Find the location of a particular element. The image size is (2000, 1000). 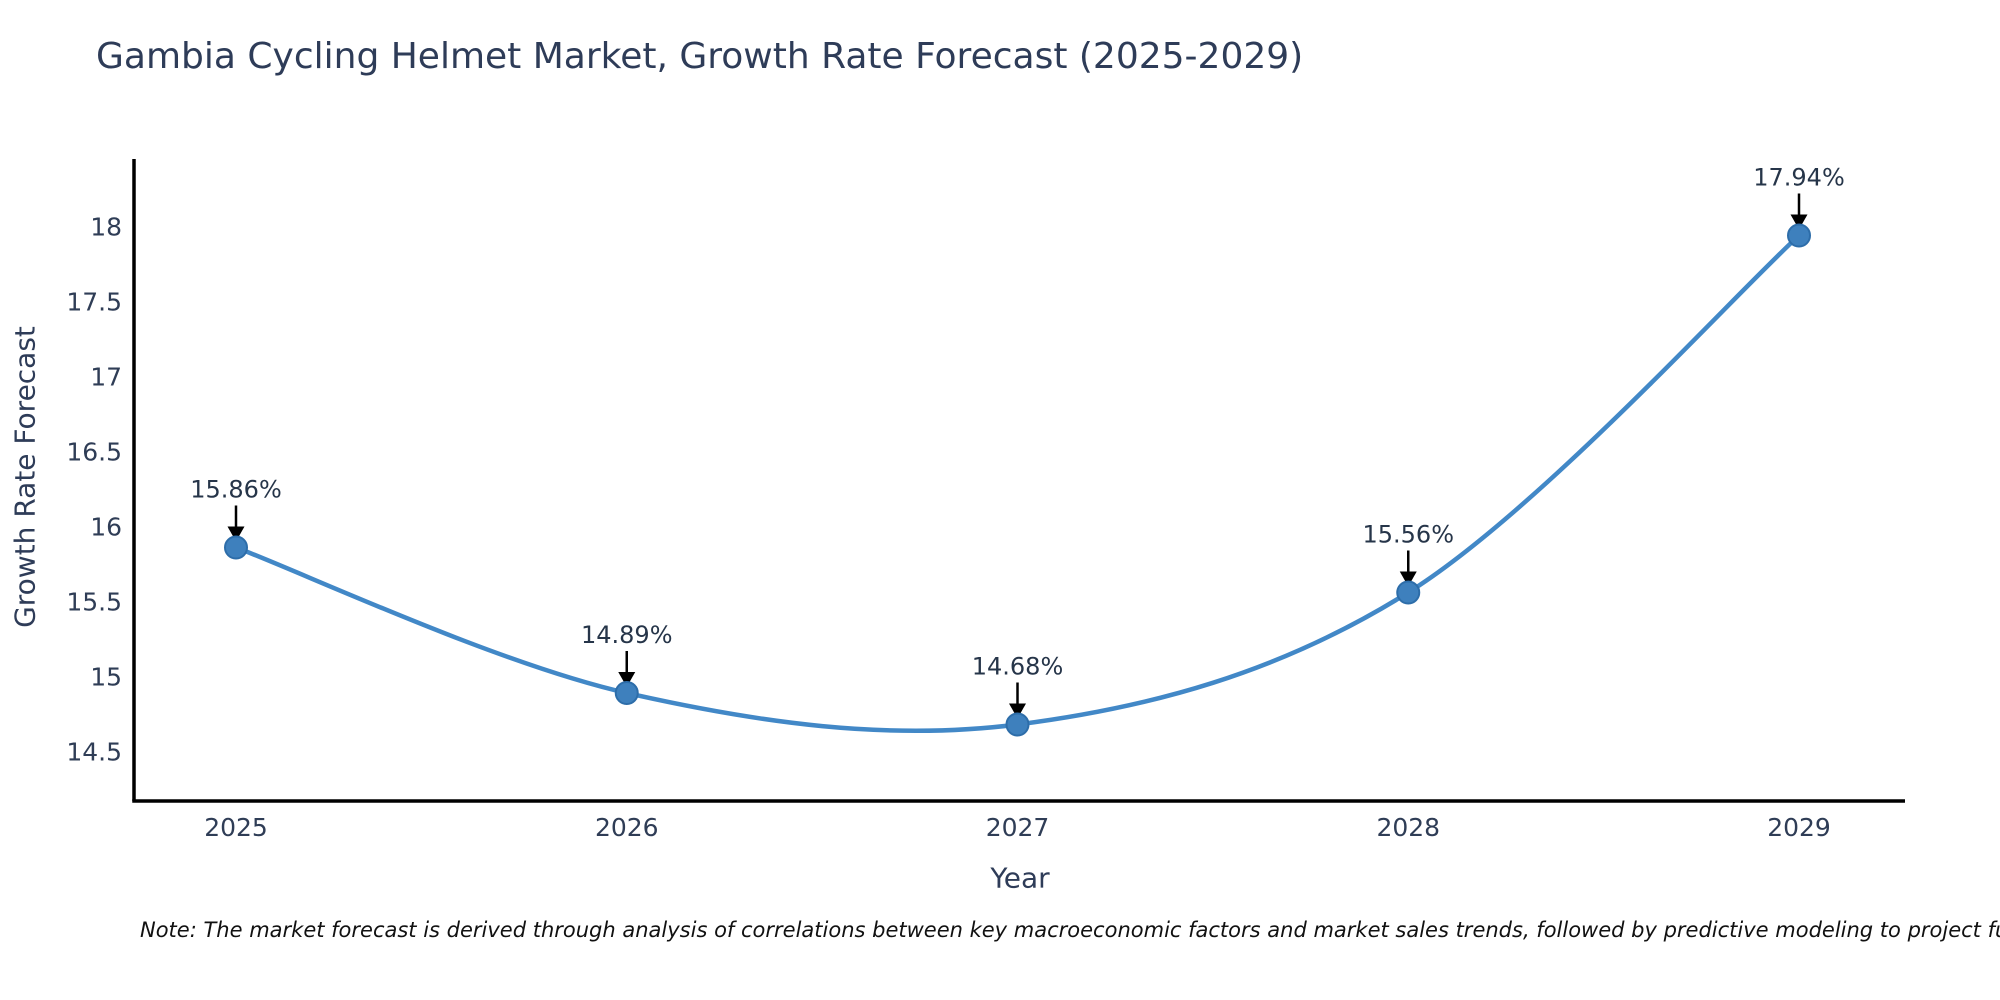

y-tick-label: 15.5 is located at coordinates (94, 602).